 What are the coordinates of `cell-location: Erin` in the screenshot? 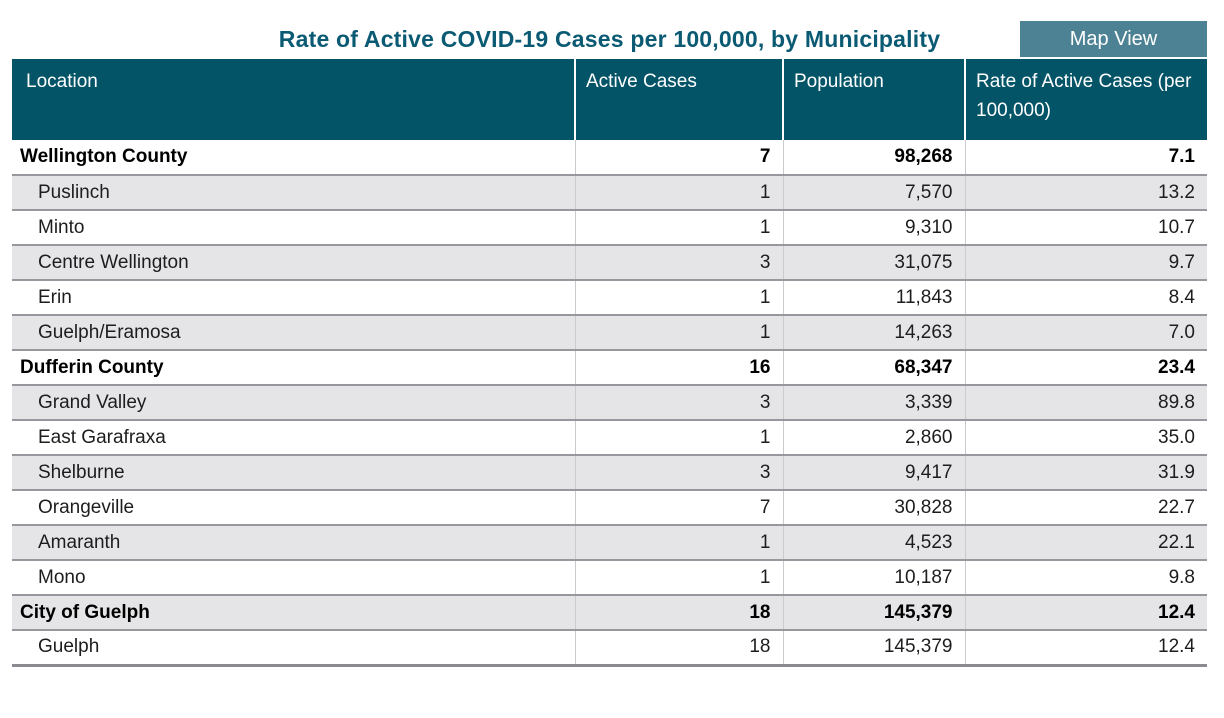 It's located at (293, 298).